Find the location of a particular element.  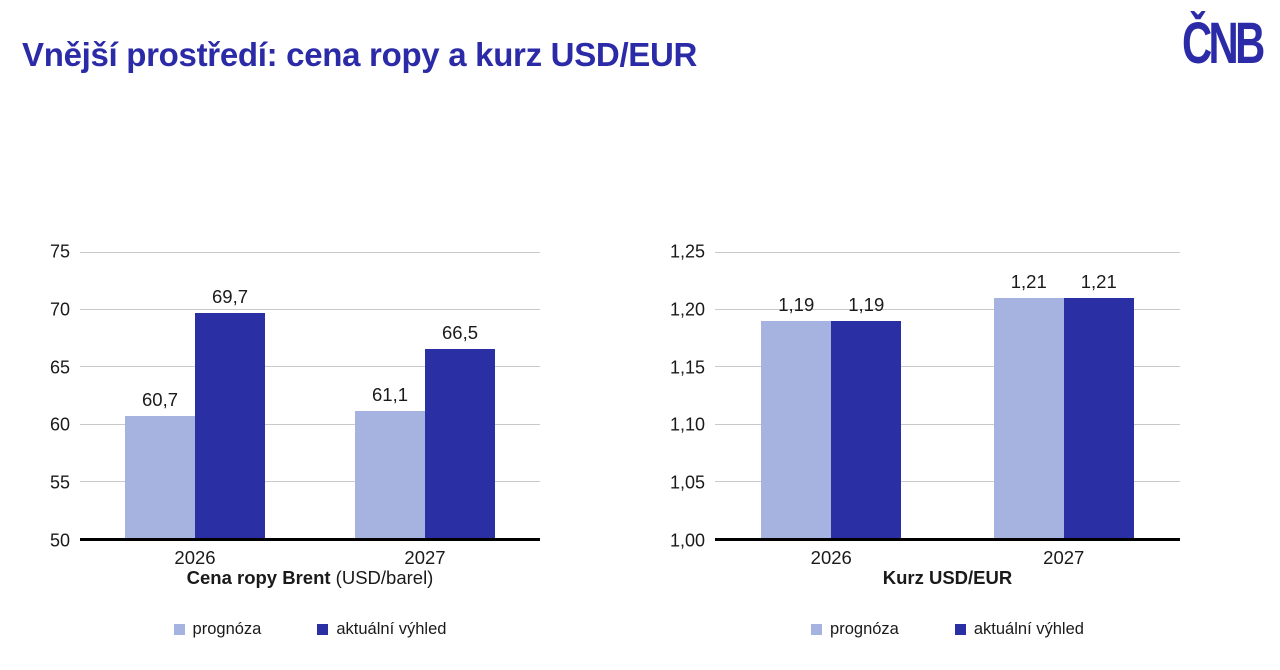

bar-group: 1,21 1,21 is located at coordinates (1063, 395).